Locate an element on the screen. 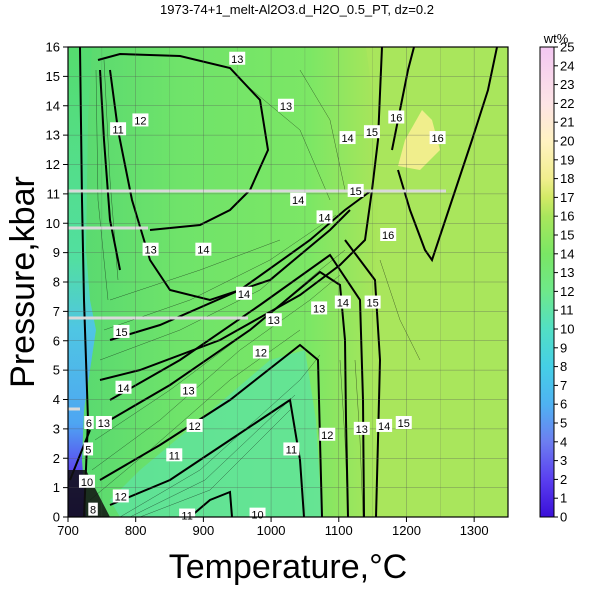 This screenshot has height=592, width=594. x-tick-label: 1000 is located at coordinates (271, 530).